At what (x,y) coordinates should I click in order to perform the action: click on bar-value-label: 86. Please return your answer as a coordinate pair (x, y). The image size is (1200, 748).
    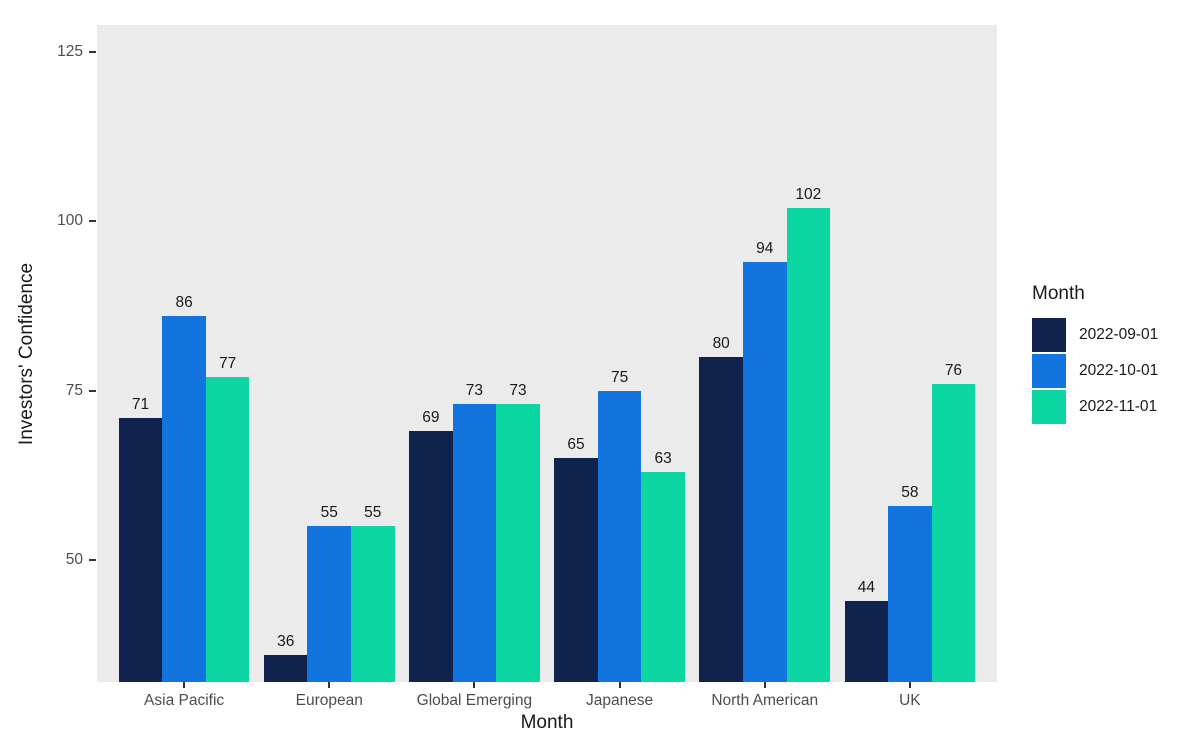
    Looking at the image, I should click on (184, 303).